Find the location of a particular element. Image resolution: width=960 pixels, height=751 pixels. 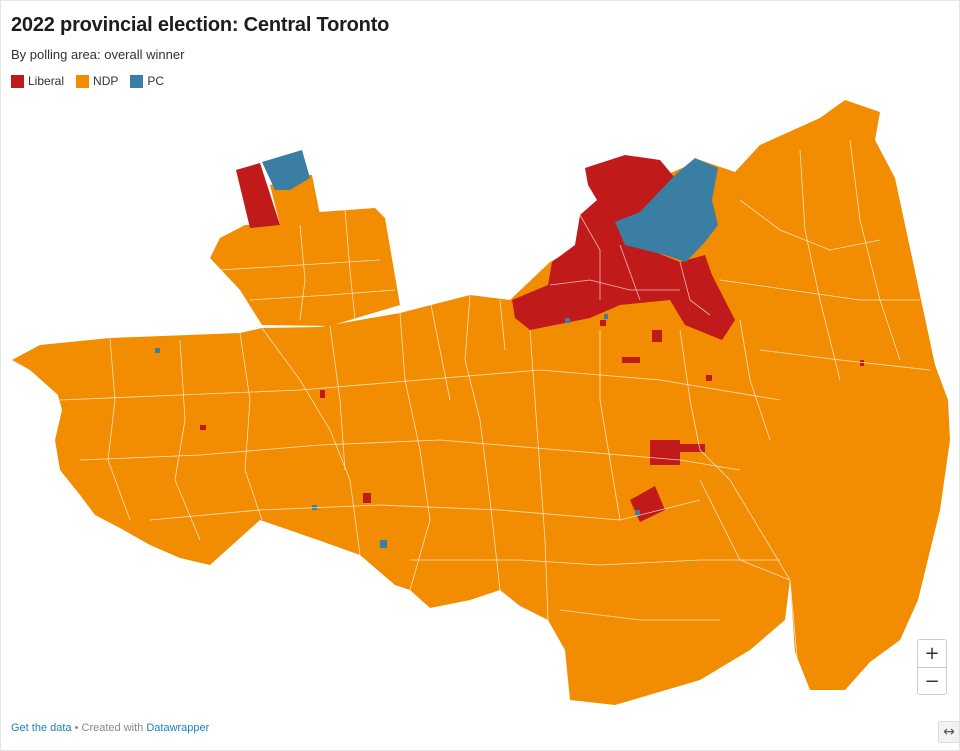

region-pc-north-central is located at coordinates (666, 210).